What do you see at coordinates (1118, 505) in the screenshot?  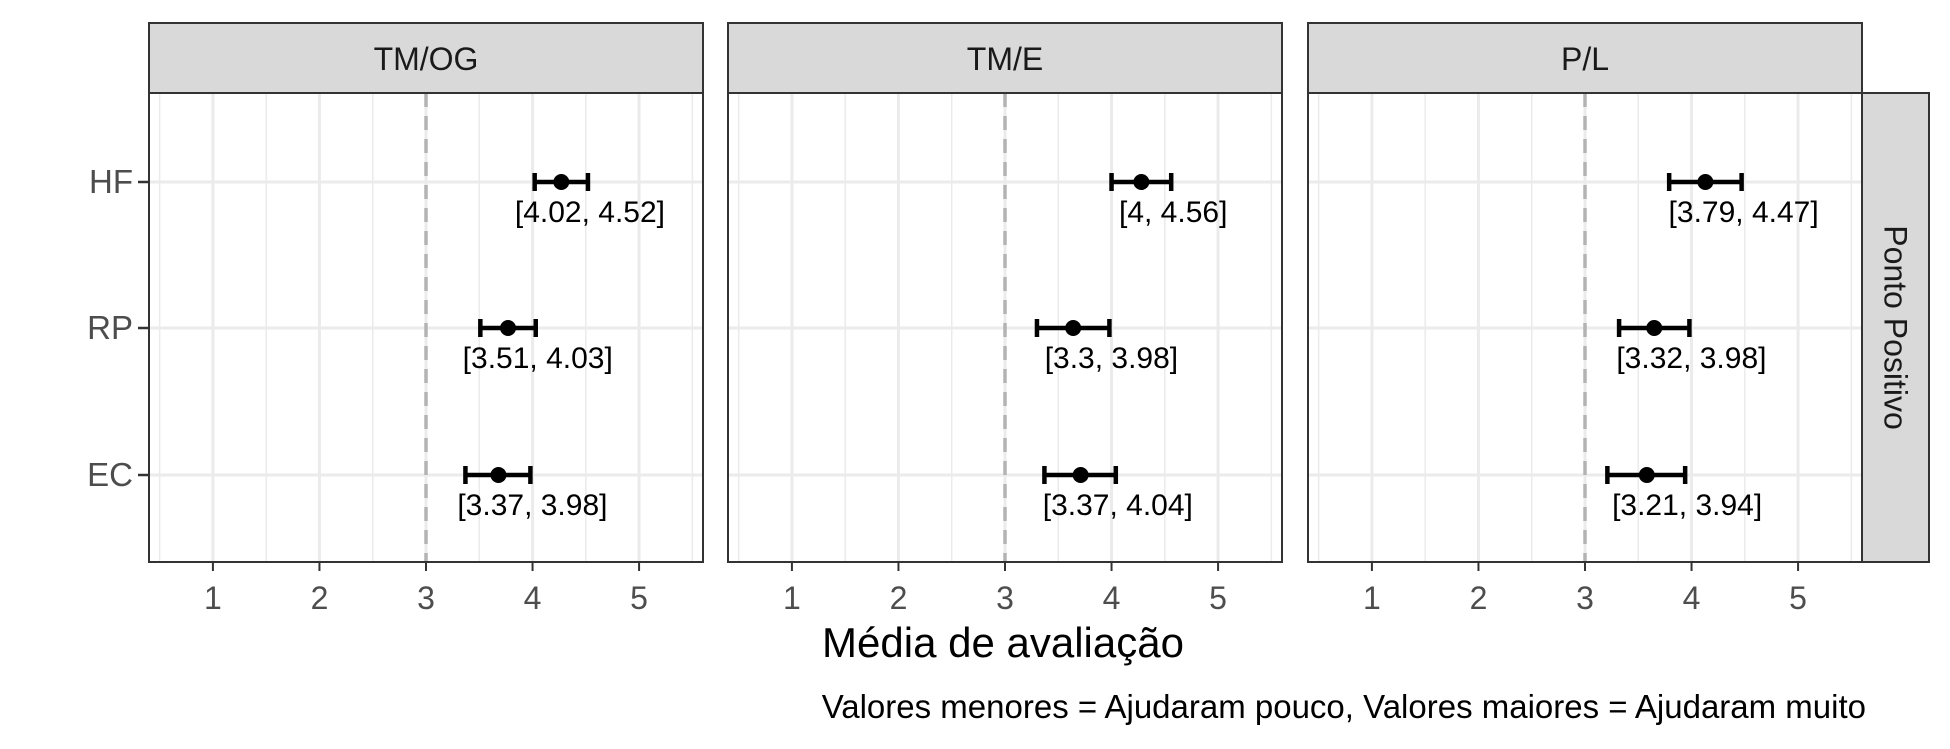 I see `ci-label: [3.37, 4.04]` at bounding box center [1118, 505].